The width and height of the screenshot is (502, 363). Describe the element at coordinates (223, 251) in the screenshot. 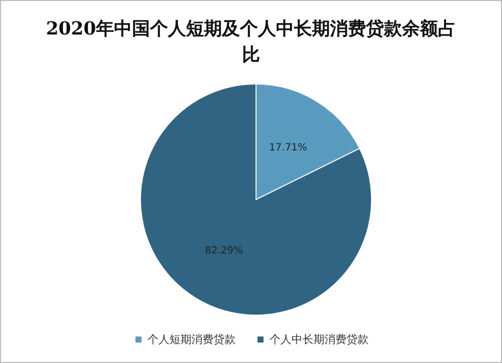

I see `data-label: 82.29%` at that location.